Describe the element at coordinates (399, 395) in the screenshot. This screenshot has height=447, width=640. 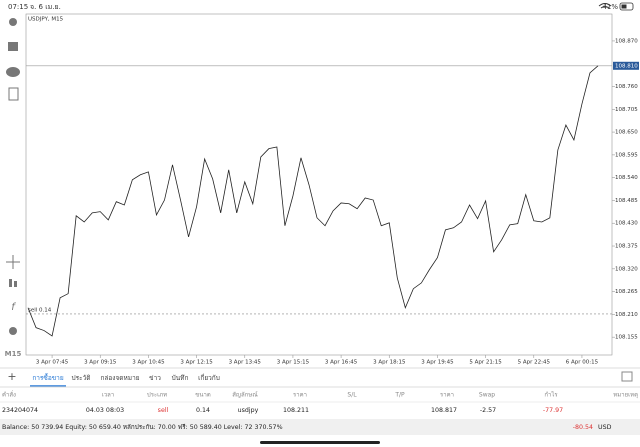
I see `column-header: T/P` at that location.